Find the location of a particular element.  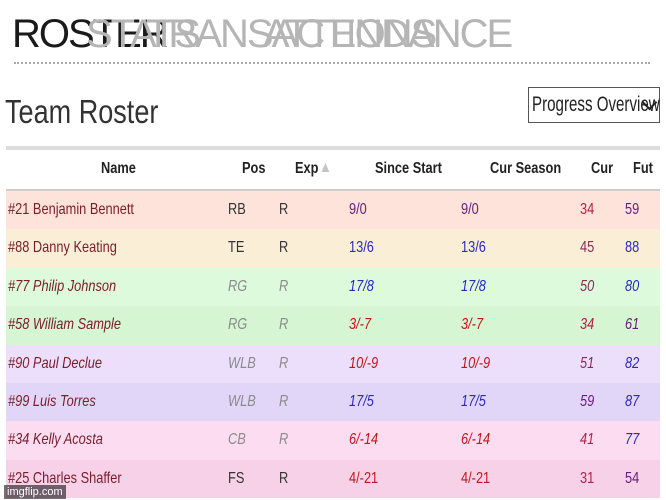

table-row: #58 William Sample RG R 3/-7 3/-7 34 61 is located at coordinates (333, 325).